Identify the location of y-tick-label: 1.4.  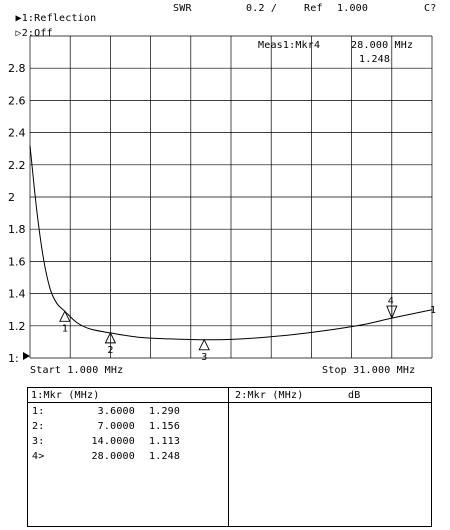
(17, 294).